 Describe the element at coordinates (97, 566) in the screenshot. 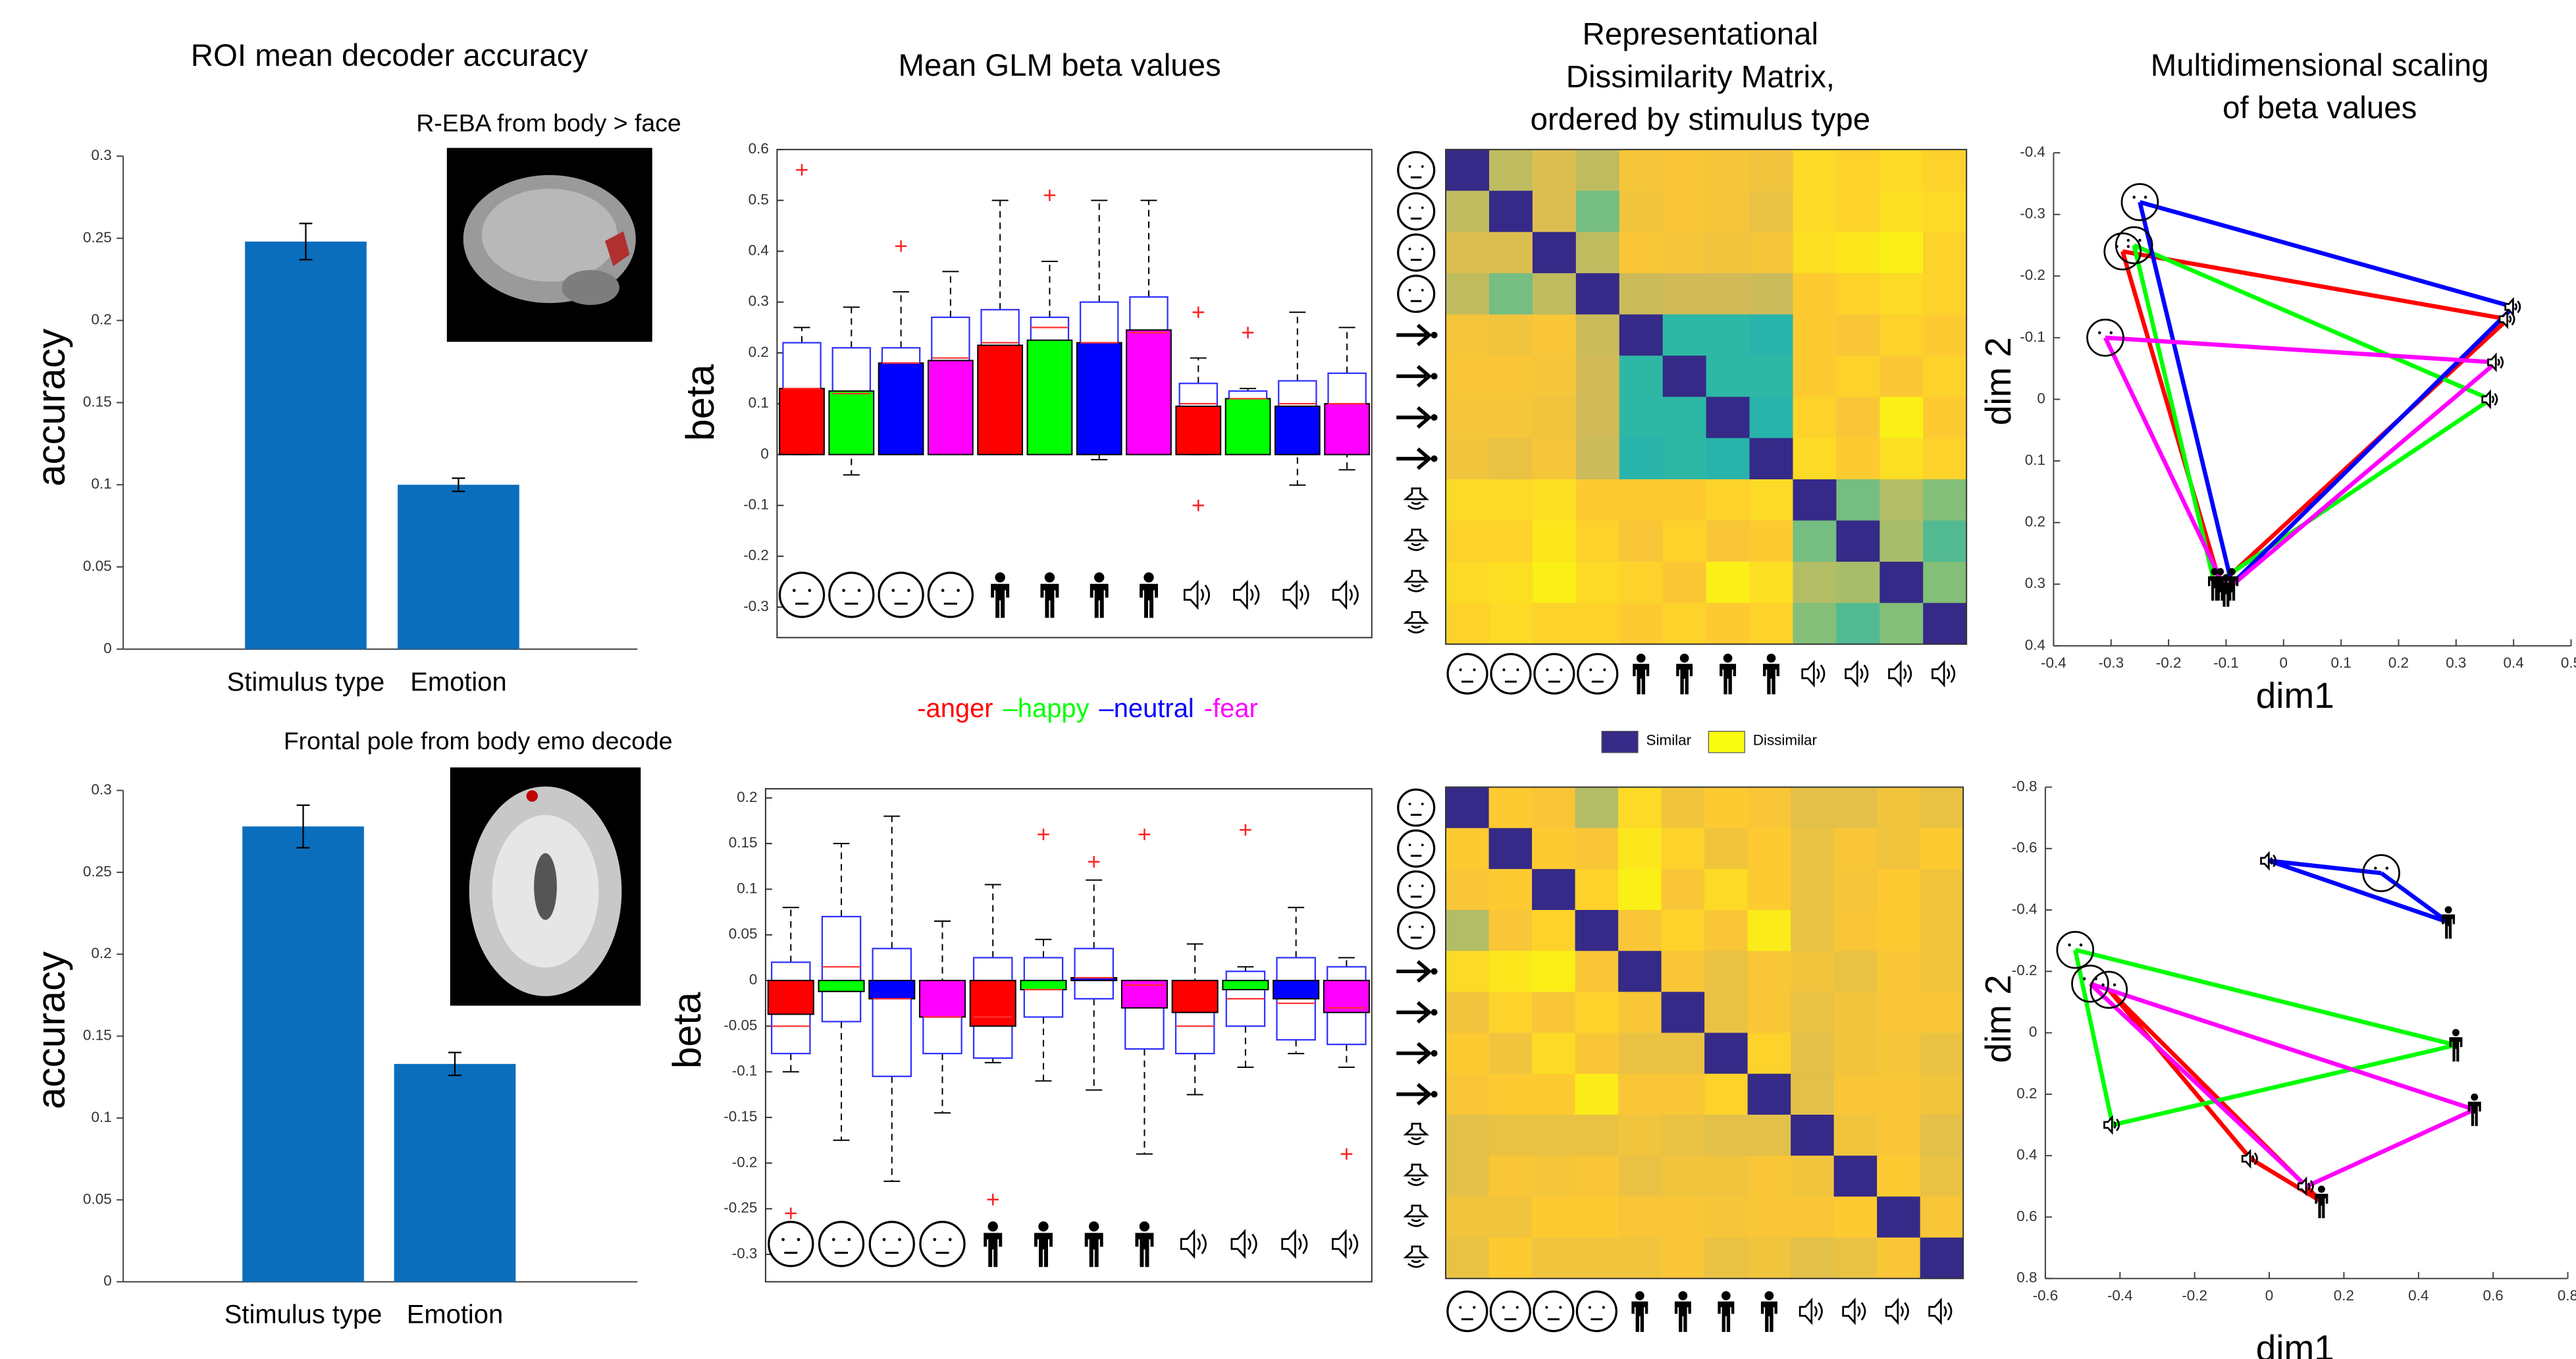

I see `y-tick-label: 0.05` at that location.